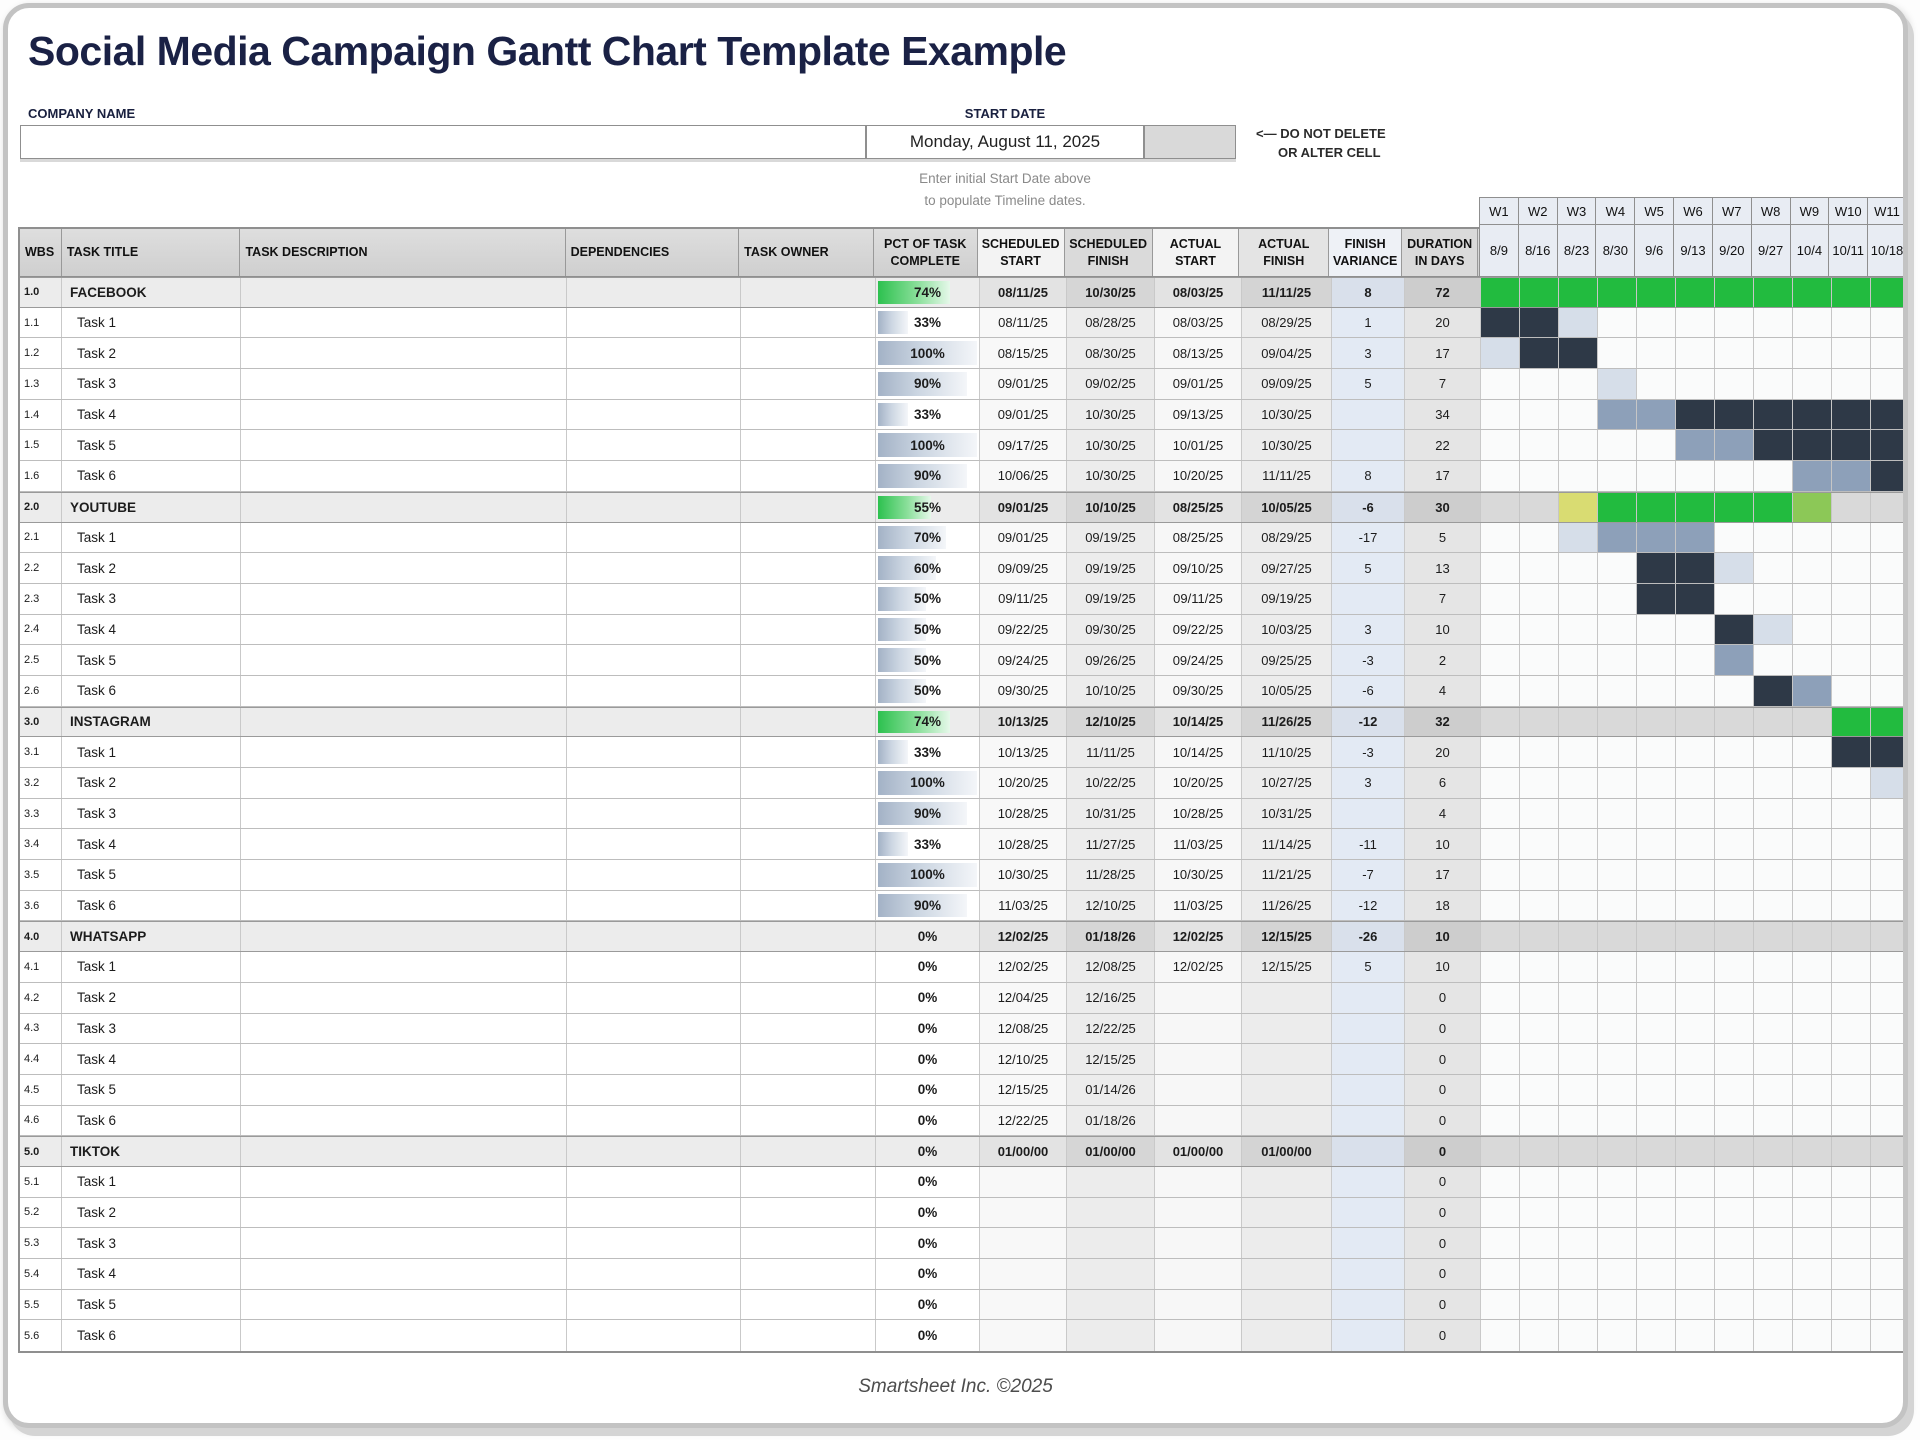 The image size is (1920, 1440). I want to click on cell-wbs: 2.6, so click(41, 690).